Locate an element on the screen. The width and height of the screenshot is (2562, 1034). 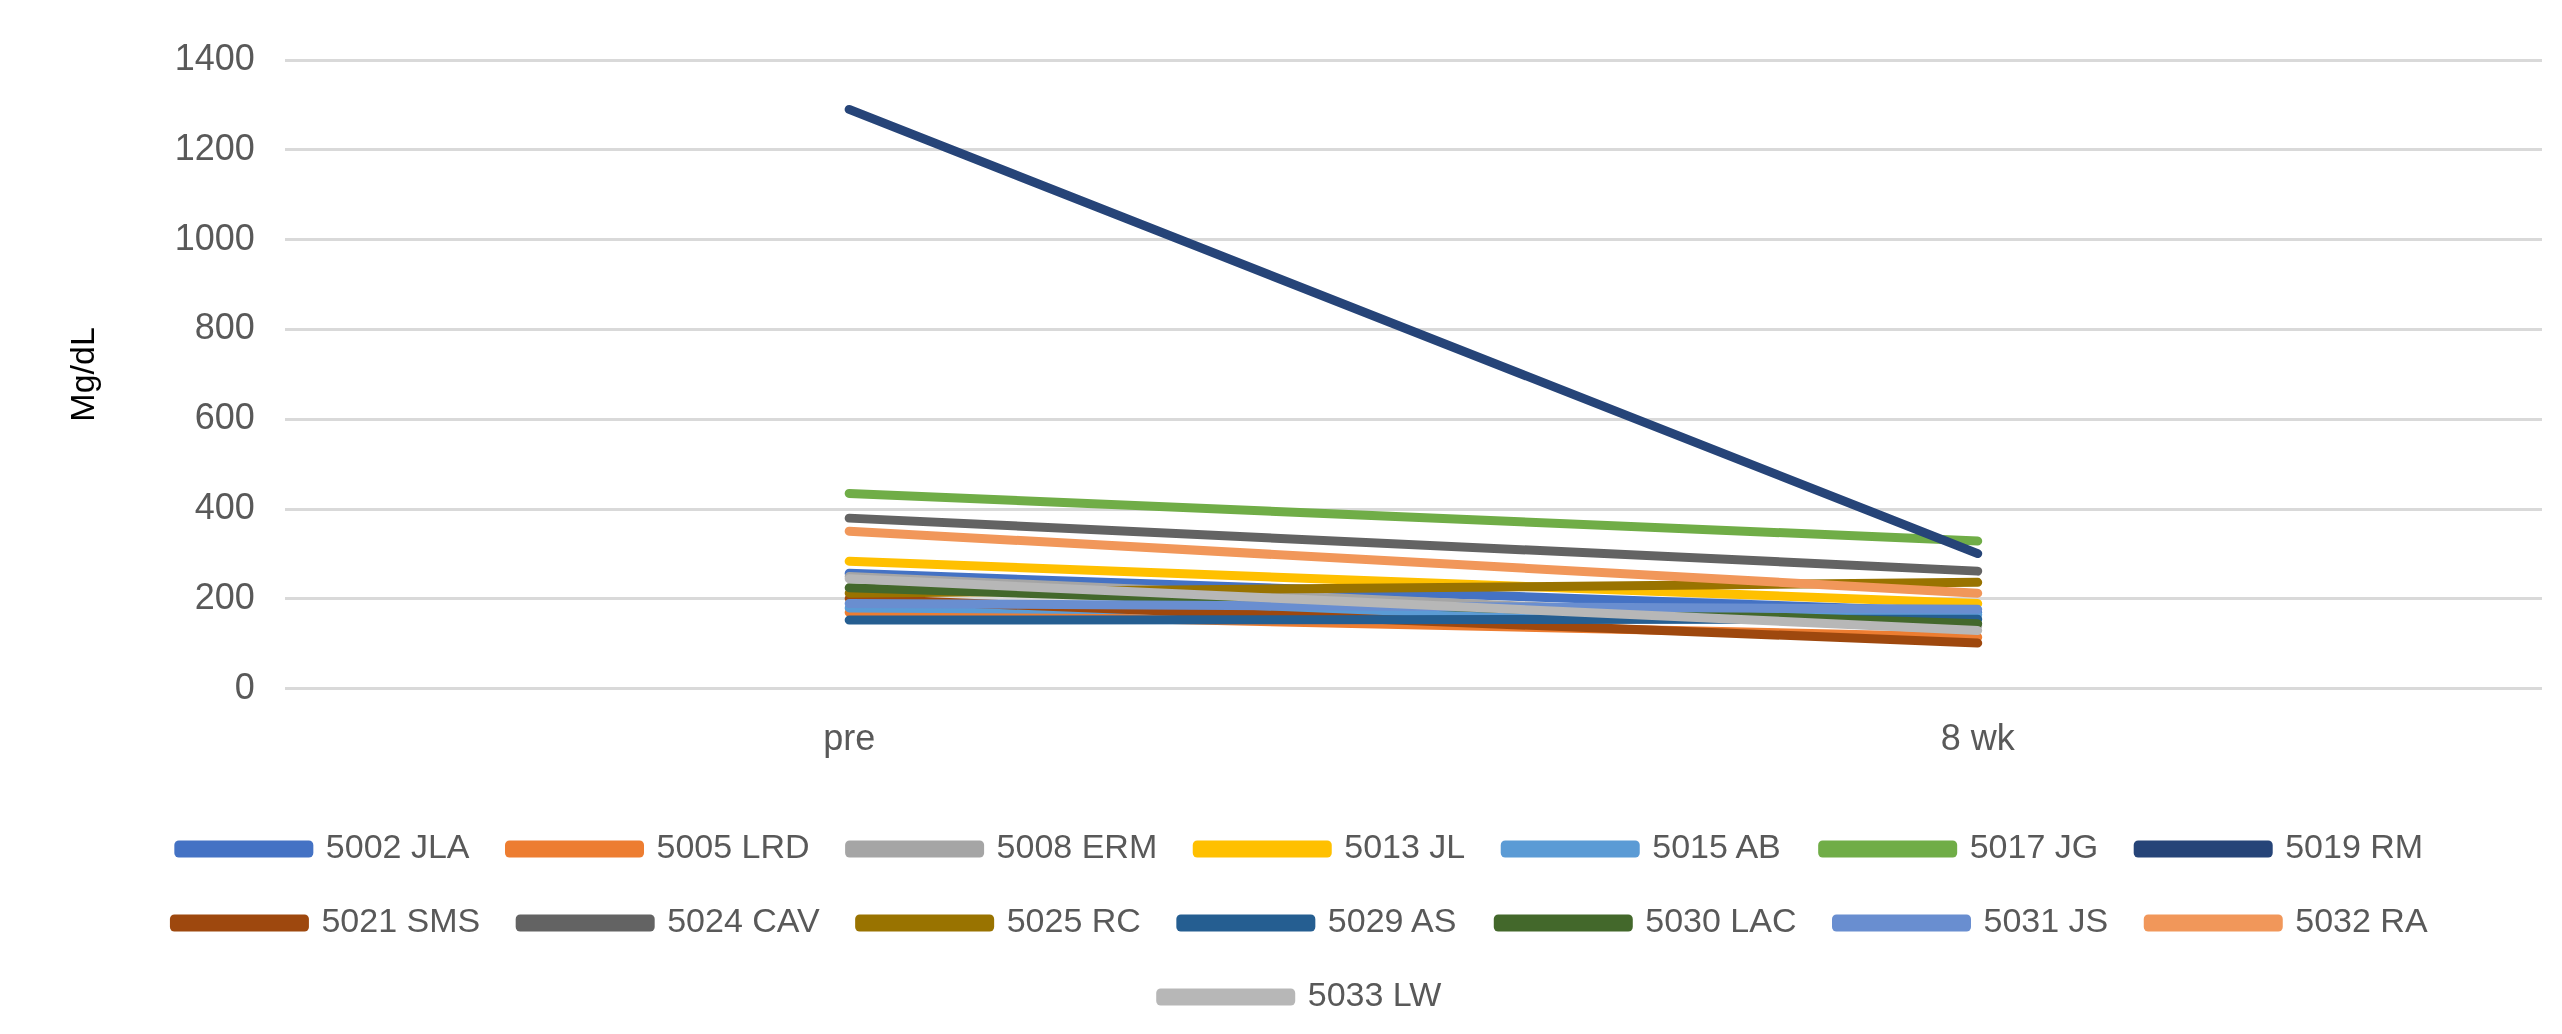
legend-label: 5017 JG is located at coordinates (2034, 846).